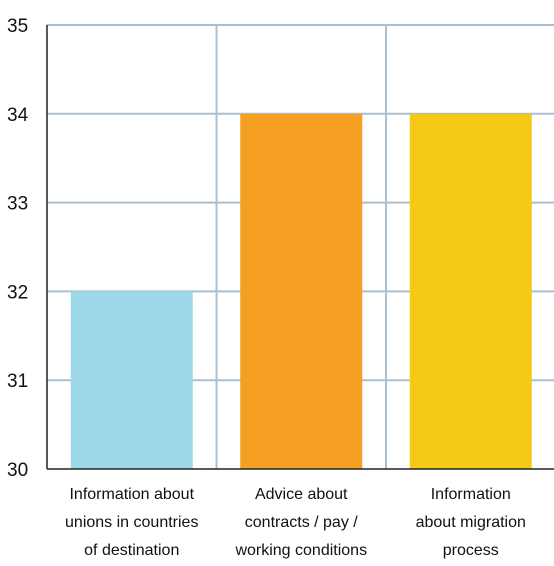 This screenshot has width=554, height=566. I want to click on y-tick-label: 33, so click(17, 204).